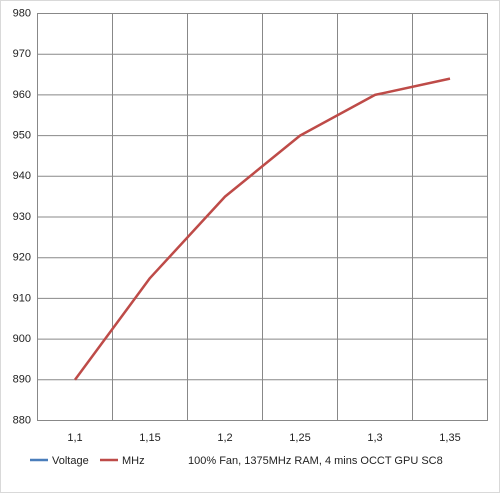 The height and width of the screenshot is (493, 500). What do you see at coordinates (22, 380) in the screenshot?
I see `y-tick-label: 890` at bounding box center [22, 380].